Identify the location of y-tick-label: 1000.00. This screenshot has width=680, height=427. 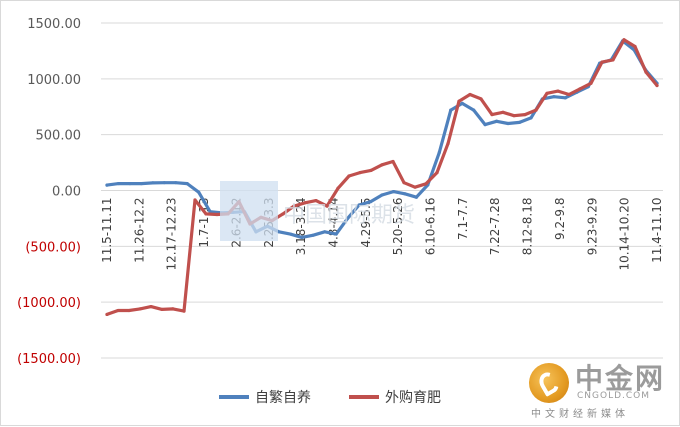
(54, 80).